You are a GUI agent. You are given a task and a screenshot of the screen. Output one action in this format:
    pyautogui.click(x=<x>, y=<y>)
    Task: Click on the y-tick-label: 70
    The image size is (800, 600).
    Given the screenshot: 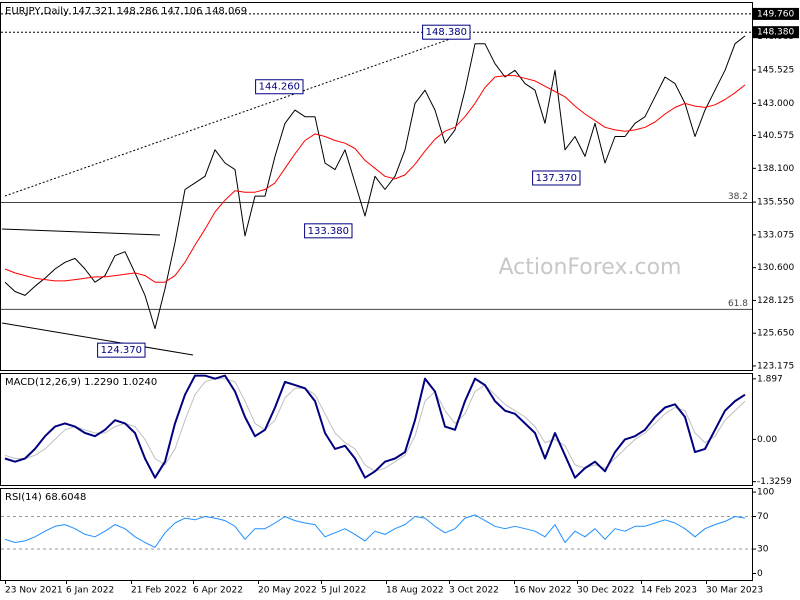 What is the action you would take?
    pyautogui.click(x=763, y=517)
    